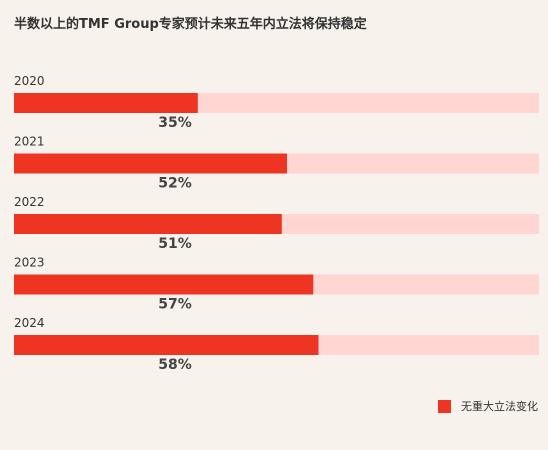 The width and height of the screenshot is (548, 450). Describe the element at coordinates (175, 184) in the screenshot. I see `data-label: 52%` at that location.